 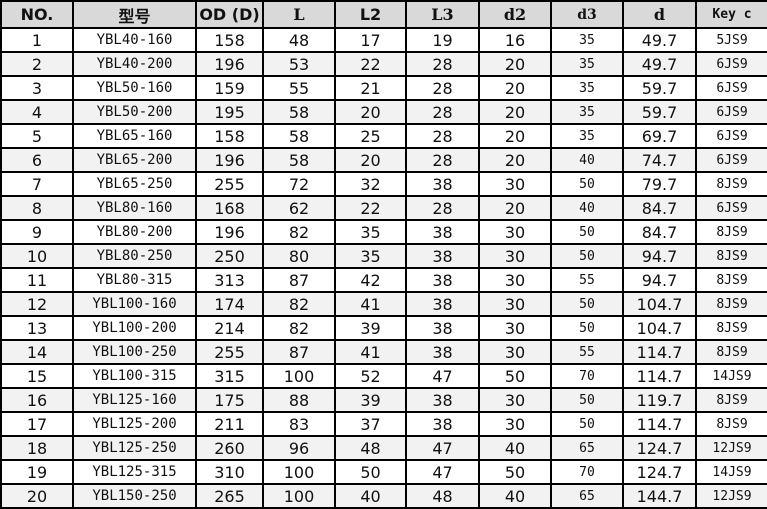 What do you see at coordinates (383, 256) in the screenshot?
I see `table-row: 10 YBL80-250 250 80 35 38 30 50 94.7 8JS9` at bounding box center [383, 256].